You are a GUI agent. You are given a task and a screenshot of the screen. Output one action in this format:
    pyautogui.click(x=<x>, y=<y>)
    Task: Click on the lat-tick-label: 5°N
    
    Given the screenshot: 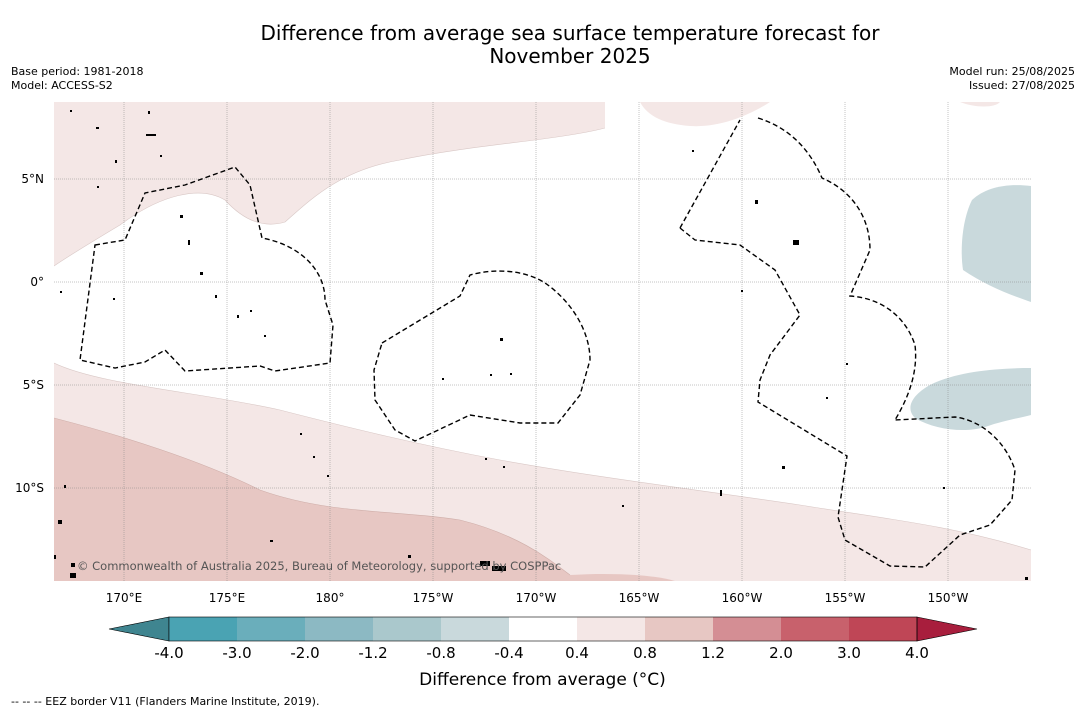 What is the action you would take?
    pyautogui.click(x=32, y=179)
    